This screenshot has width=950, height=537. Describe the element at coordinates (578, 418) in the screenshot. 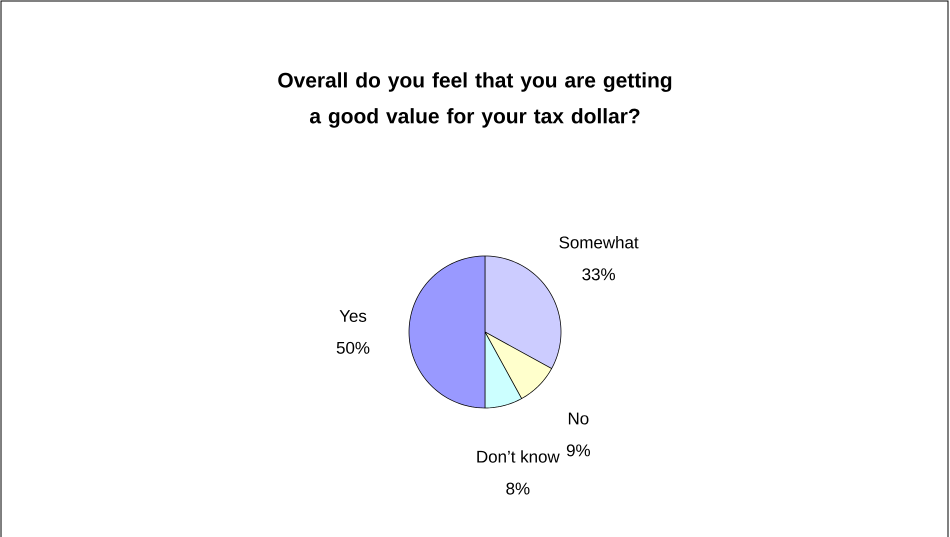

I see `slice-label: No` at that location.